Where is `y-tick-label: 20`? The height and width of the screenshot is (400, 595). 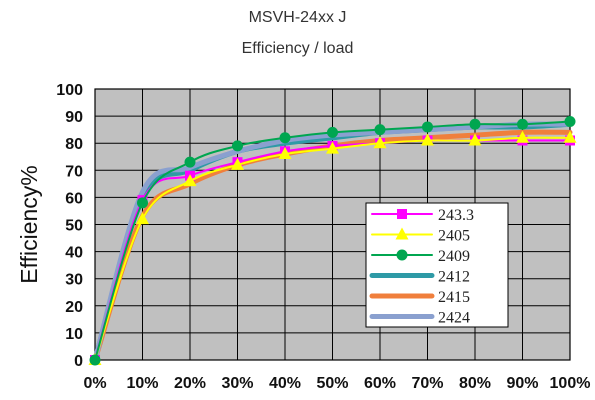
y-tick-label: 20 is located at coordinates (74, 307).